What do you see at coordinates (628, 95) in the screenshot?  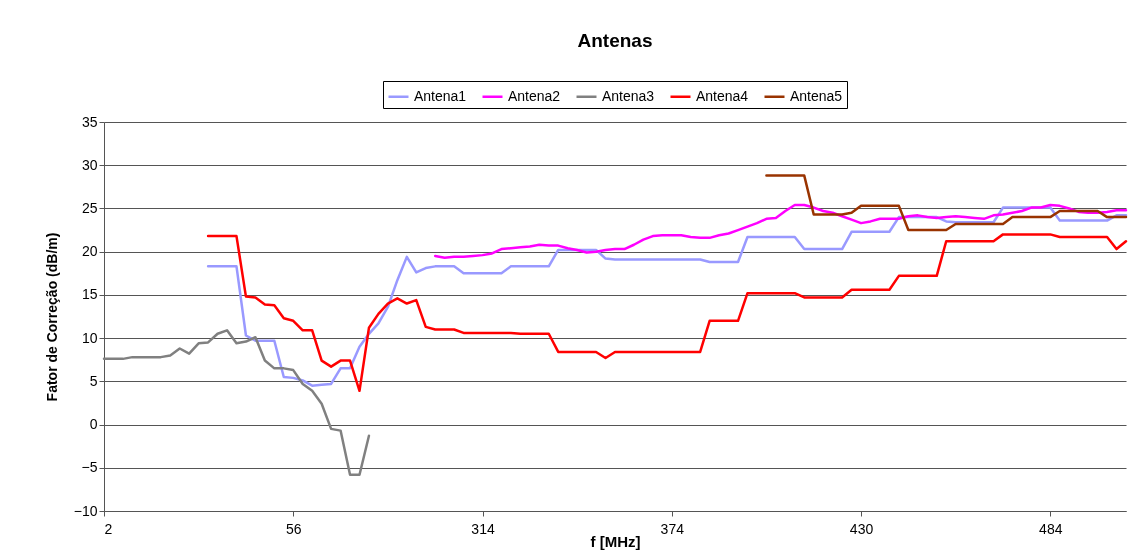 I see `legend-label: Antena3` at bounding box center [628, 95].